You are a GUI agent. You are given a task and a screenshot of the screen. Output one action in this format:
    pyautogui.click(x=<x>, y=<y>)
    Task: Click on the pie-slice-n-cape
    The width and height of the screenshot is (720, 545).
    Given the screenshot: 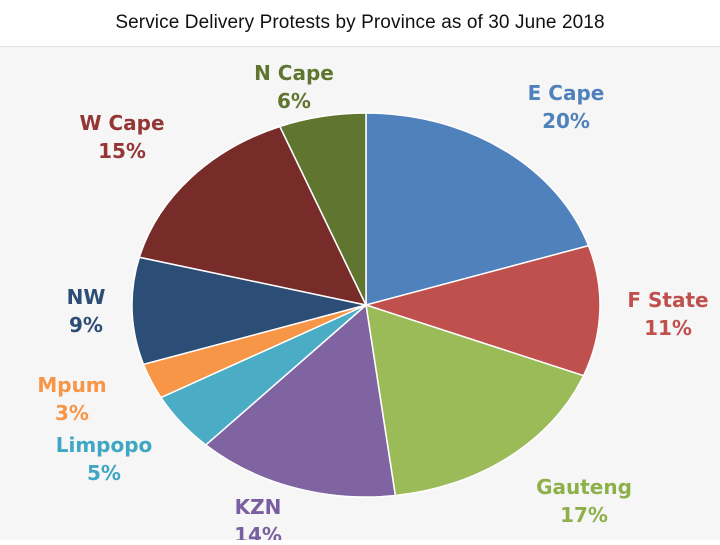 What is the action you would take?
    pyautogui.click(x=322, y=209)
    